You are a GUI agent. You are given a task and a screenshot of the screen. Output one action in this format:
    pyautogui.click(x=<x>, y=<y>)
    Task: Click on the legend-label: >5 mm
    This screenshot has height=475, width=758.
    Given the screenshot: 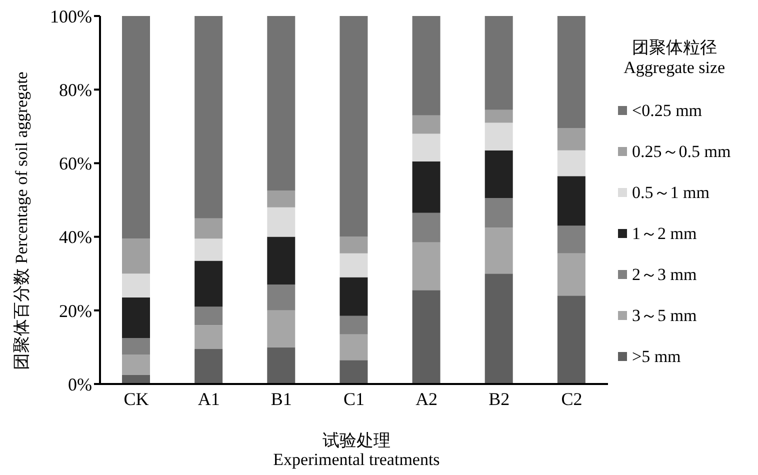 What is the action you would take?
    pyautogui.click(x=656, y=356)
    